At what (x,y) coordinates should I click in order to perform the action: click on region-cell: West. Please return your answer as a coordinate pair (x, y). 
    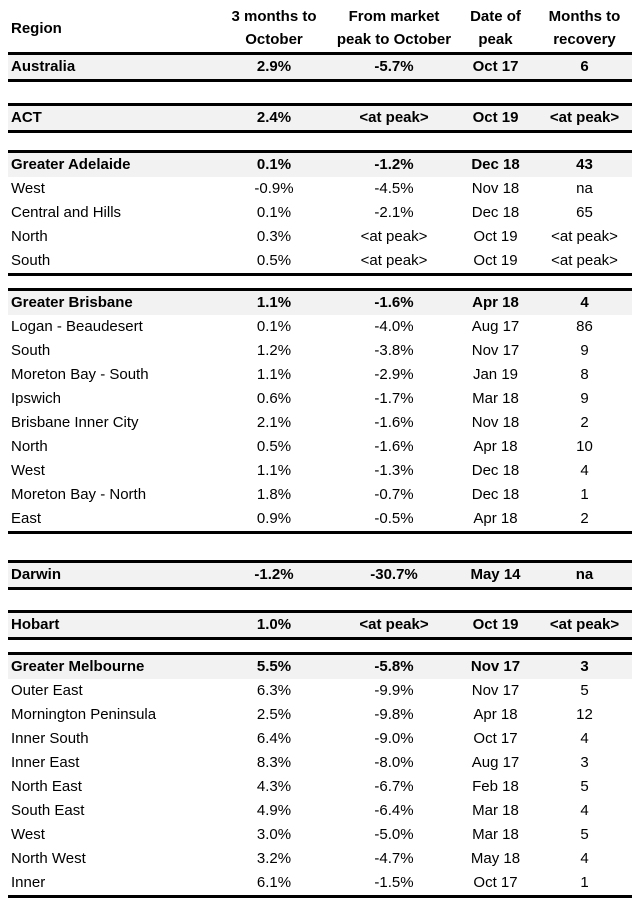
    Looking at the image, I should click on (28, 470).